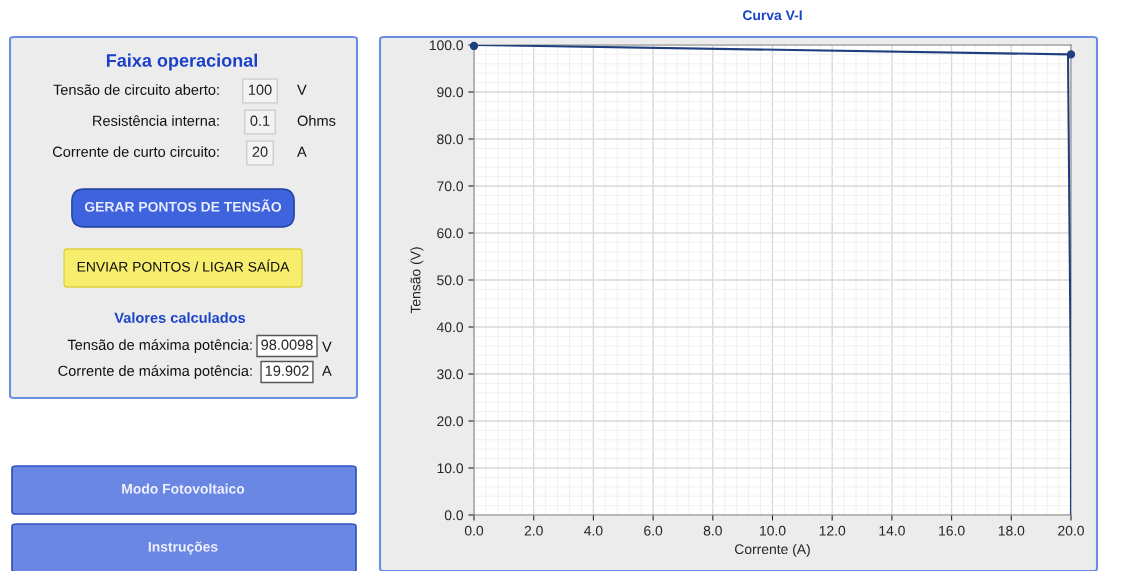 Image resolution: width=1121 pixels, height=571 pixels. Describe the element at coordinates (450, 92) in the screenshot. I see `y-tick-label: 90.0` at that location.